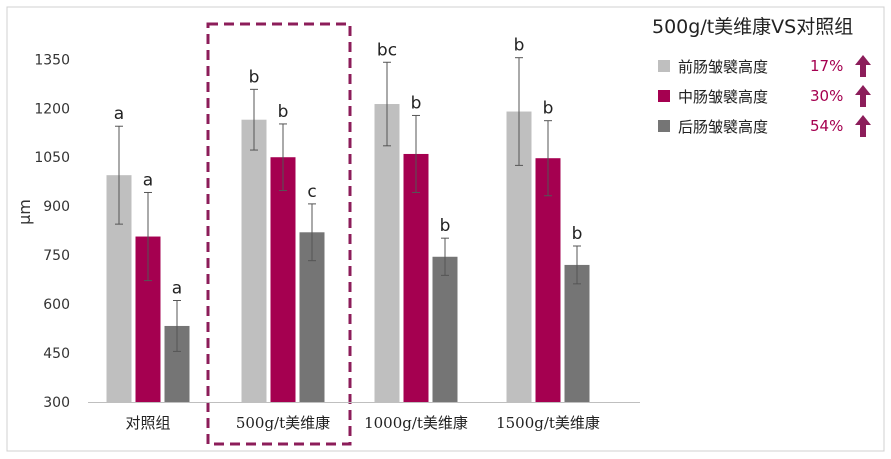 This screenshot has height=459, width=891. I want to click on y-axis: 300 450 600 750 900 1050 1200 1350, so click(52, 231).